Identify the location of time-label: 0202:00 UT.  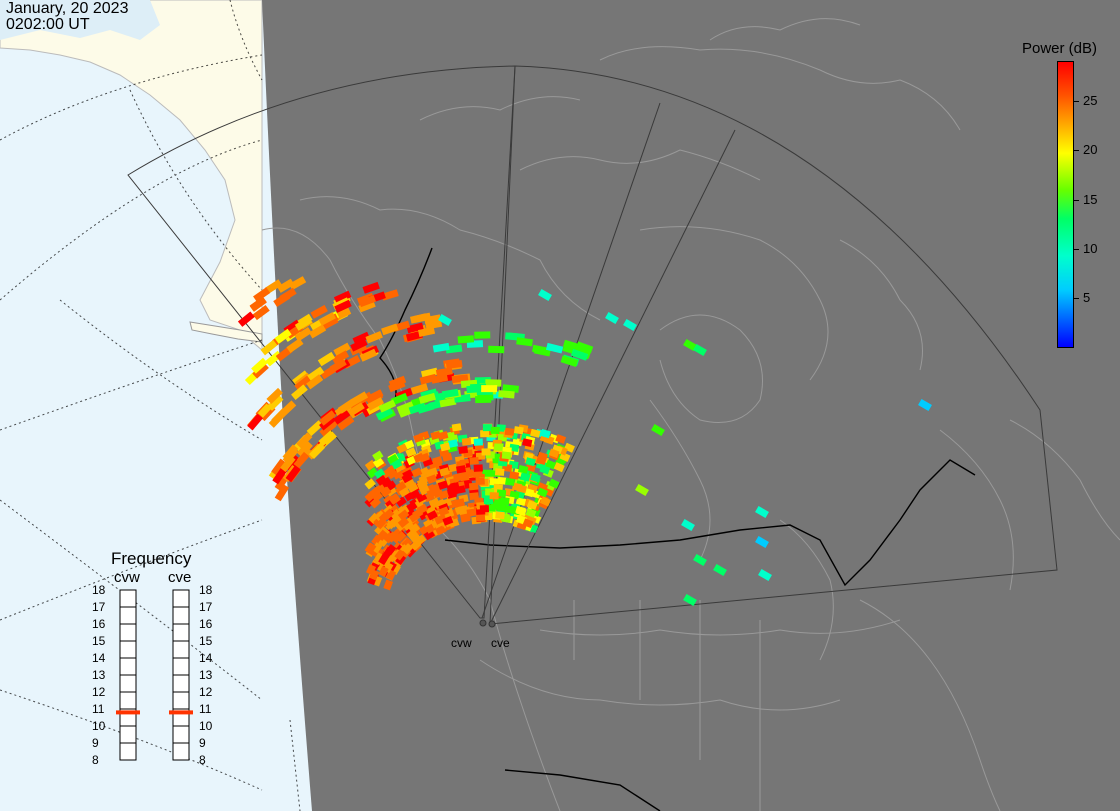
(48, 24).